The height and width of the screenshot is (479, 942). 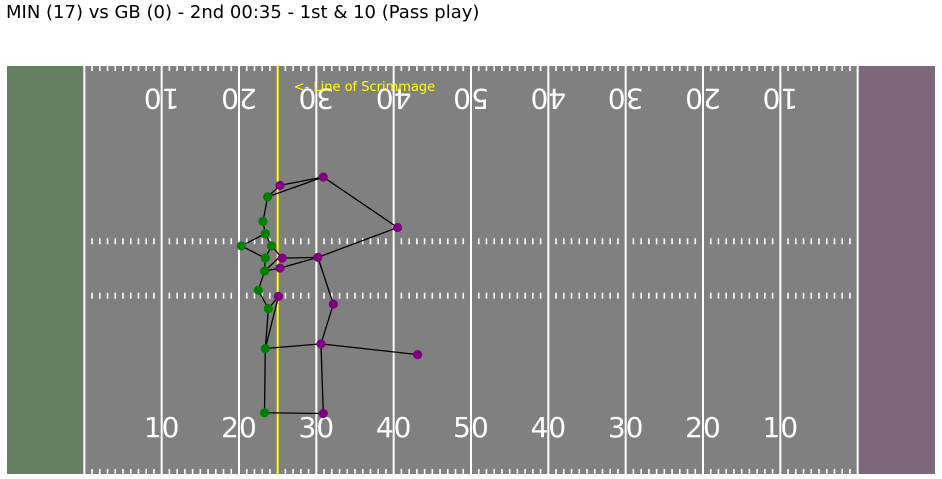 What do you see at coordinates (365, 87) in the screenshot?
I see `scrimmage-label: <- Line of Scrimmage` at bounding box center [365, 87].